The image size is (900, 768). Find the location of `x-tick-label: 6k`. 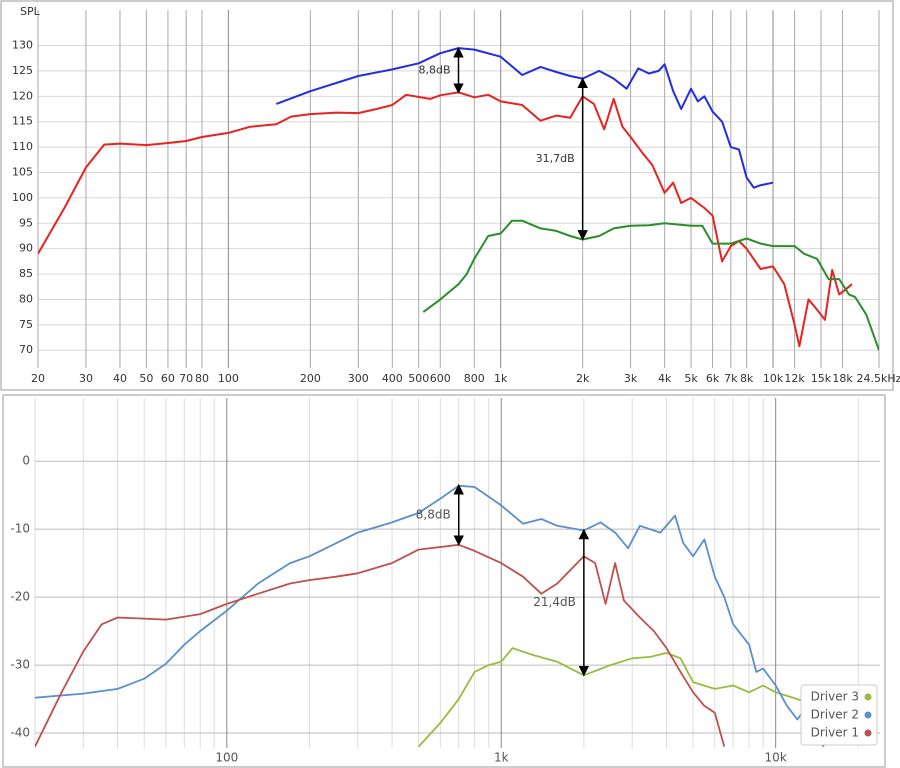

x-tick-label: 6k is located at coordinates (713, 378).